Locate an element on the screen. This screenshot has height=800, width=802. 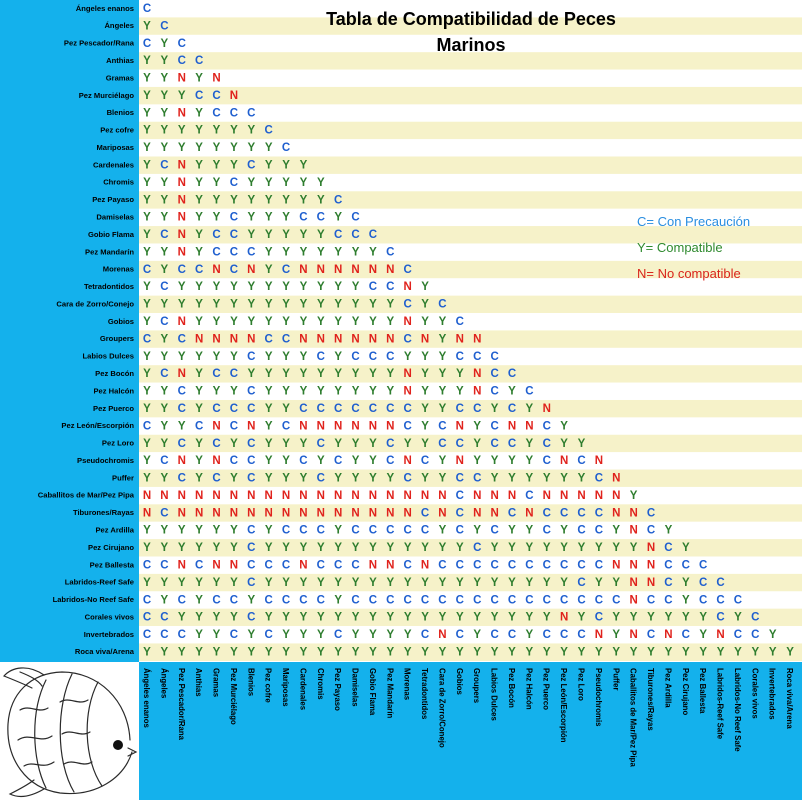
cell-r28-c27: C is located at coordinates (599, 479).